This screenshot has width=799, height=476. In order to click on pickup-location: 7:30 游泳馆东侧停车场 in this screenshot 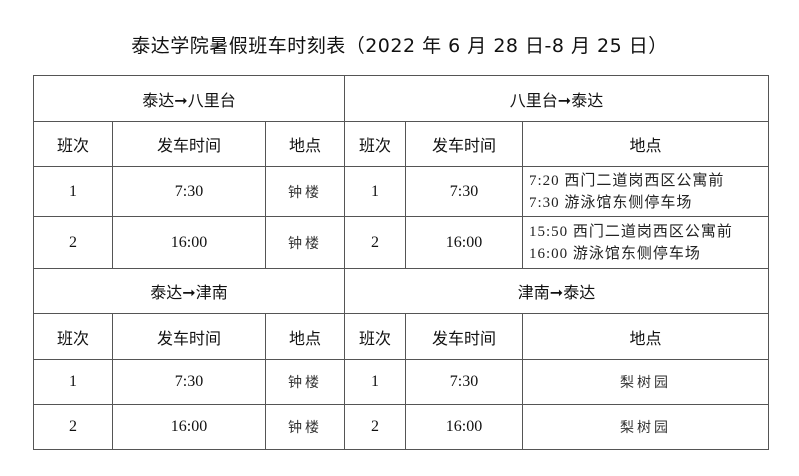, I will do `click(611, 202)`.